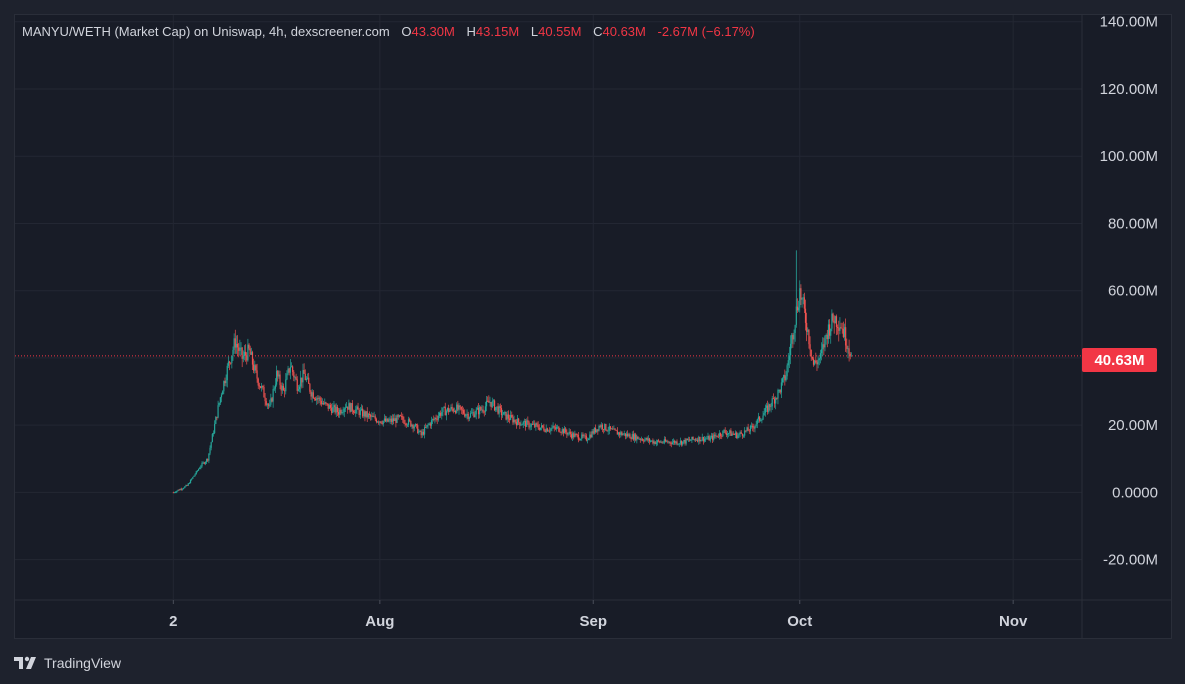  I want to click on y-tick-label: -20.00M, so click(1130, 560).